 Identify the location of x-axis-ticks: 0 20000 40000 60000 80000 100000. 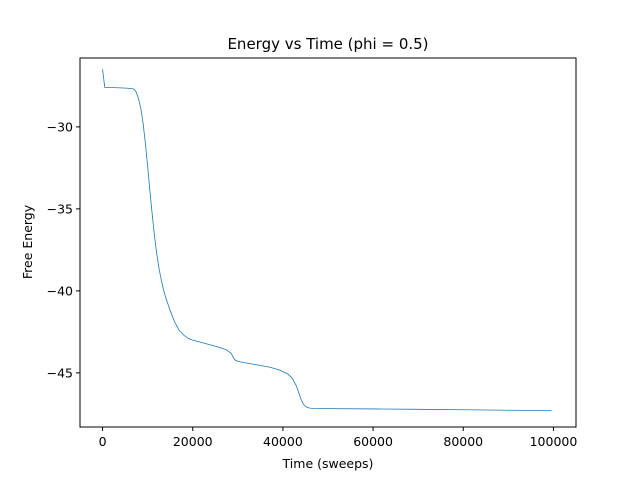
(338, 438).